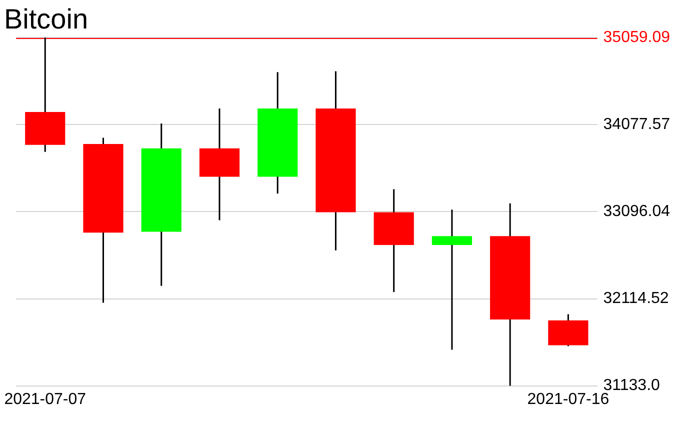 The height and width of the screenshot is (431, 676). I want to click on x-tick-label: 2021-07-16, so click(568, 399).